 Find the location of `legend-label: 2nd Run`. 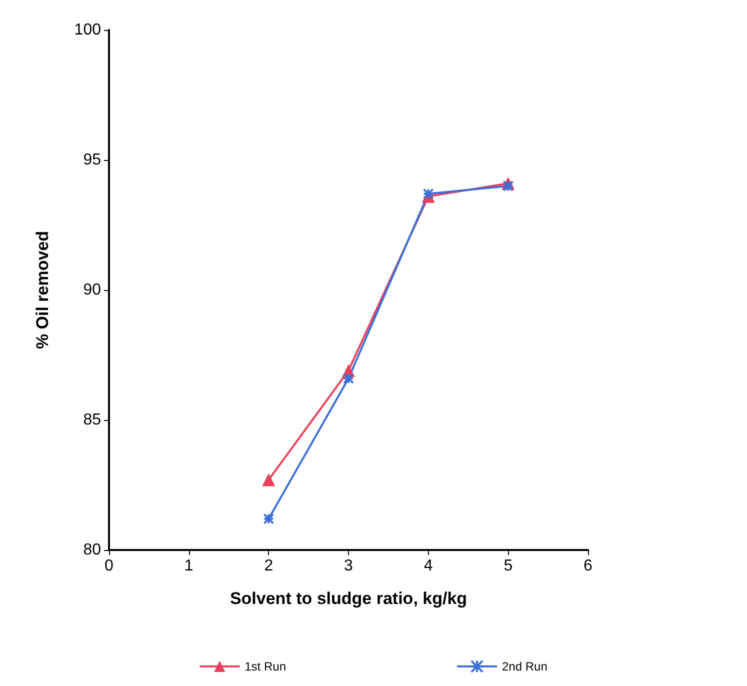

legend-label: 2nd Run is located at coordinates (525, 666).